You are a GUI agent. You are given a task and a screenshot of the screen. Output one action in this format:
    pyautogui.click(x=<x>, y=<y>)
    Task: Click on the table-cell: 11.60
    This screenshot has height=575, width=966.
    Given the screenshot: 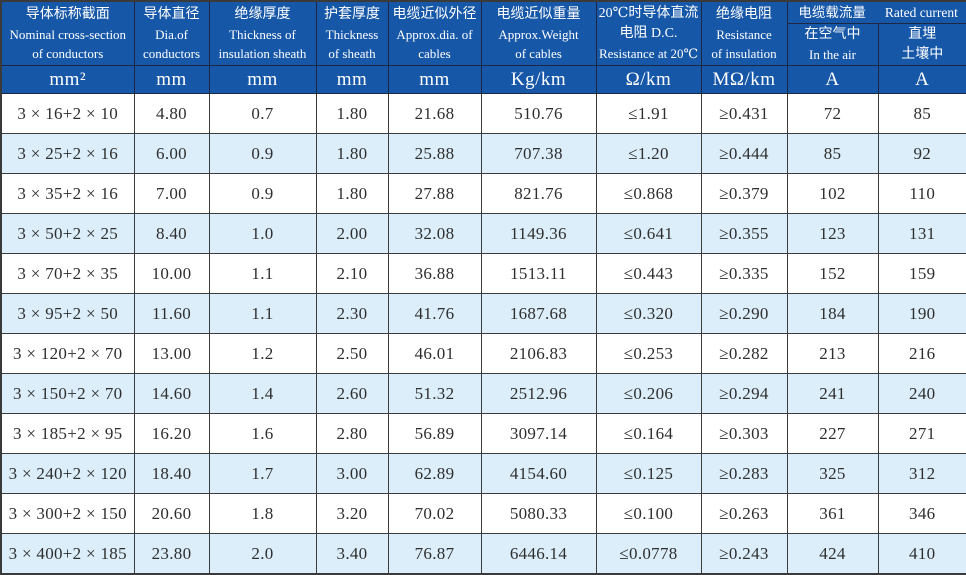 What is the action you would take?
    pyautogui.click(x=171, y=314)
    